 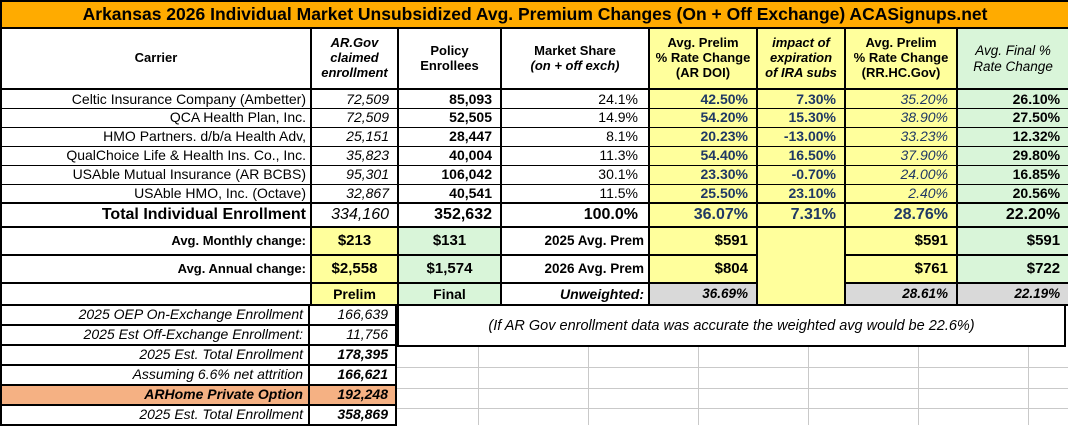 What do you see at coordinates (801, 193) in the screenshot?
I see `ira-impact-cell: 23.10%` at bounding box center [801, 193].